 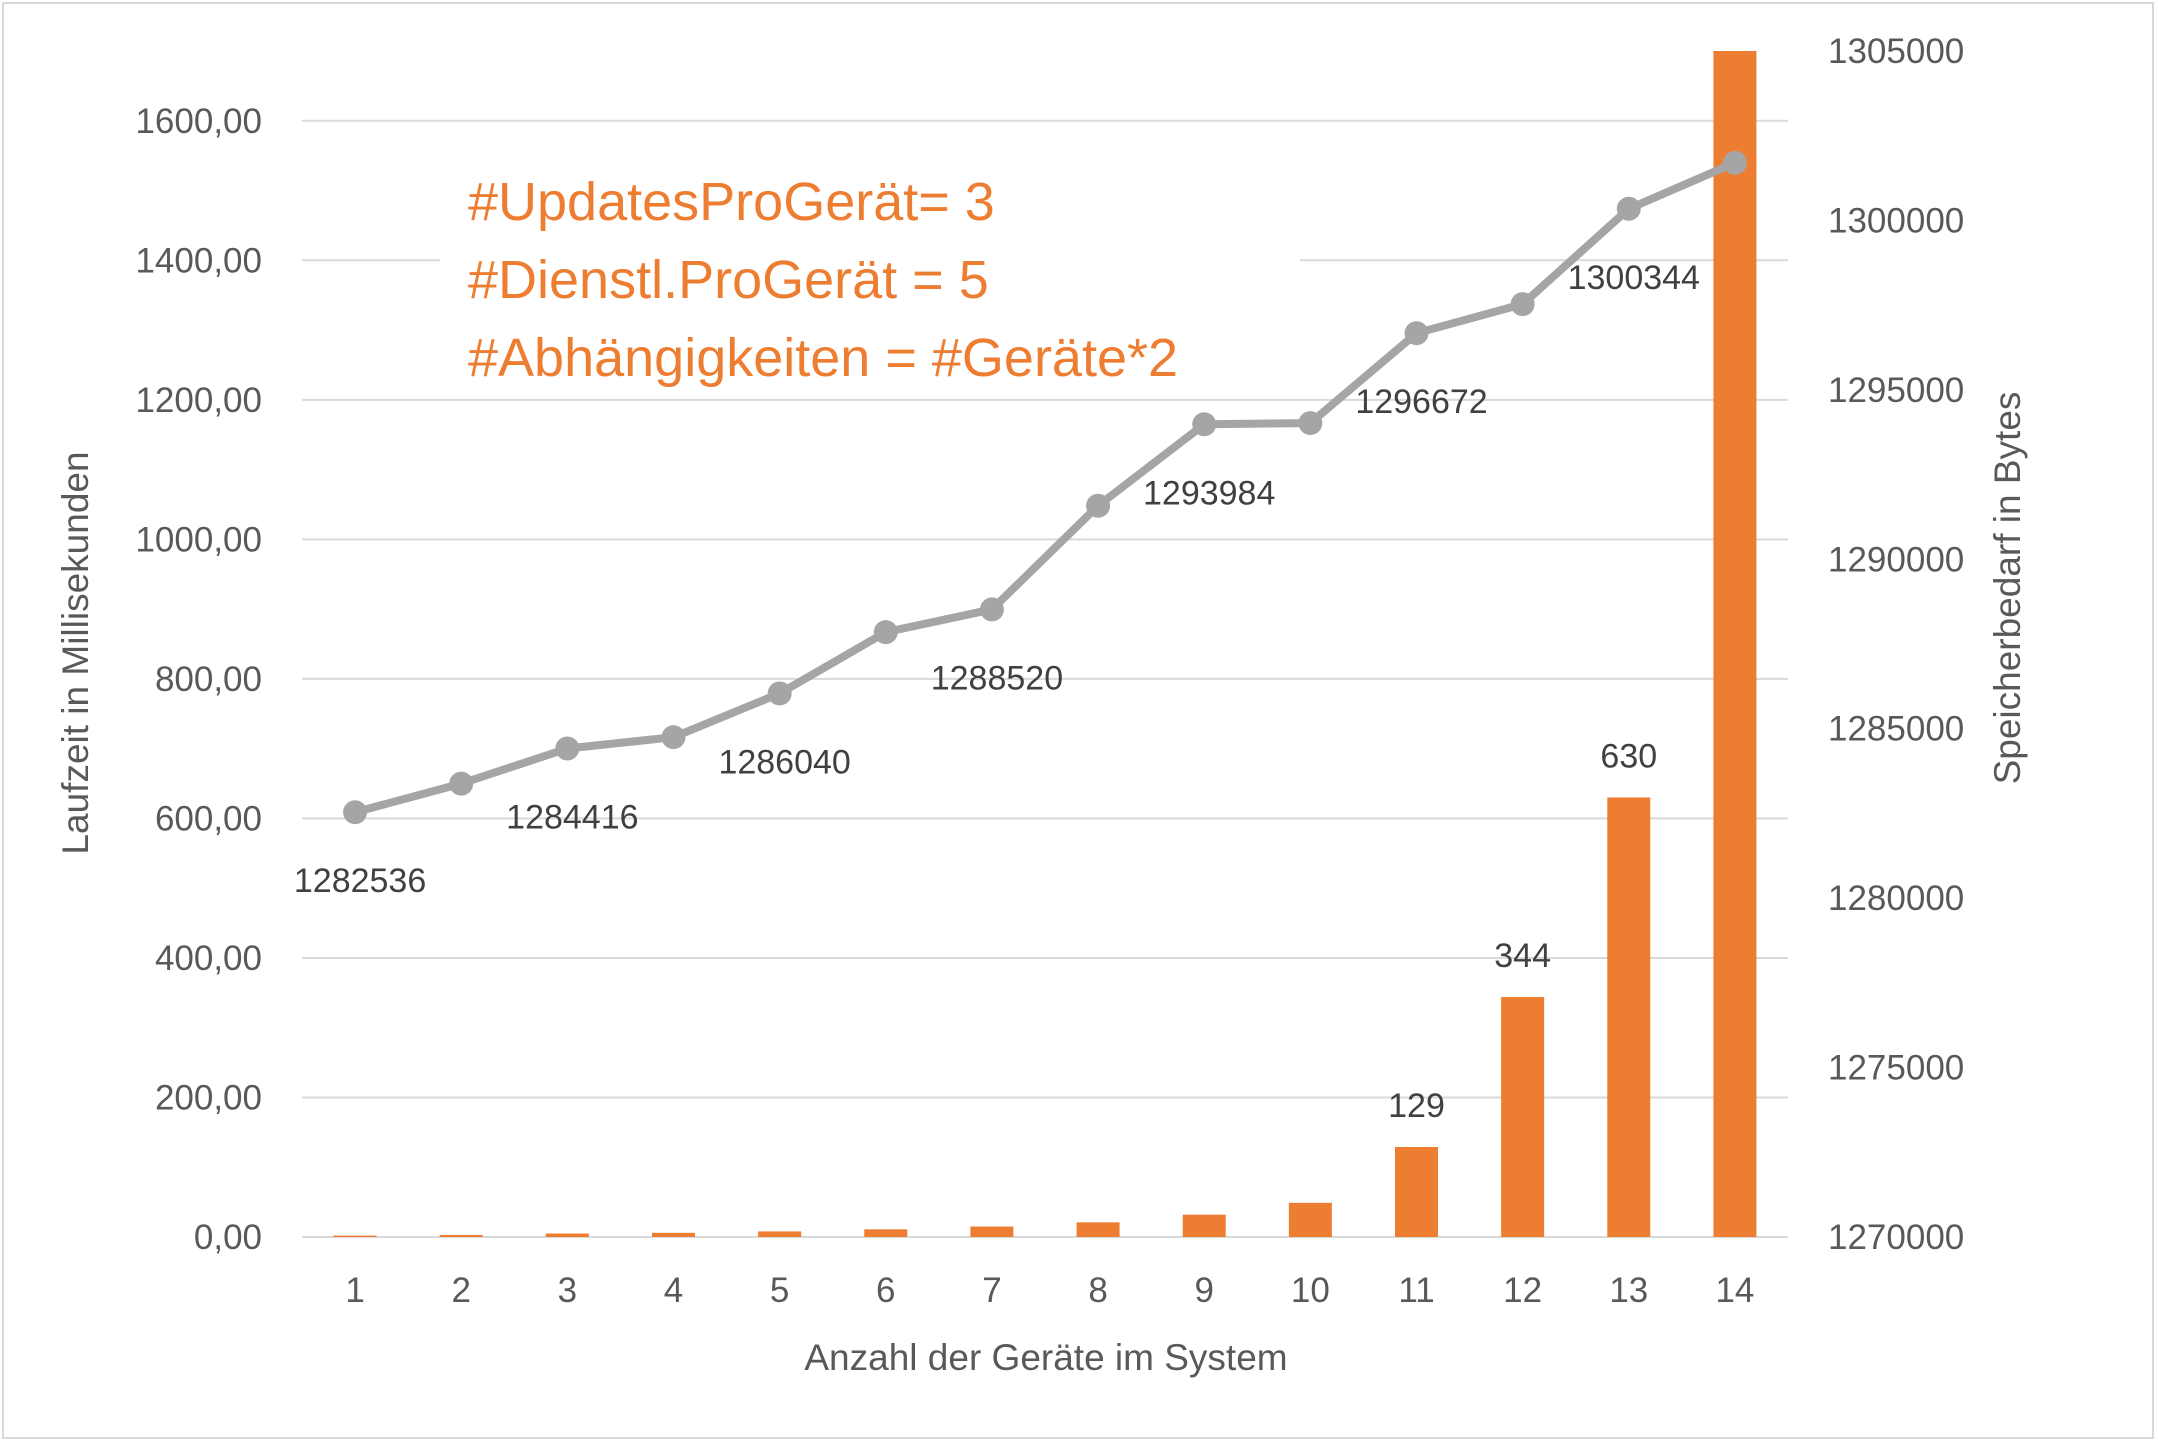 What do you see at coordinates (991, 1290) in the screenshot?
I see `x-tick-label: 7` at bounding box center [991, 1290].